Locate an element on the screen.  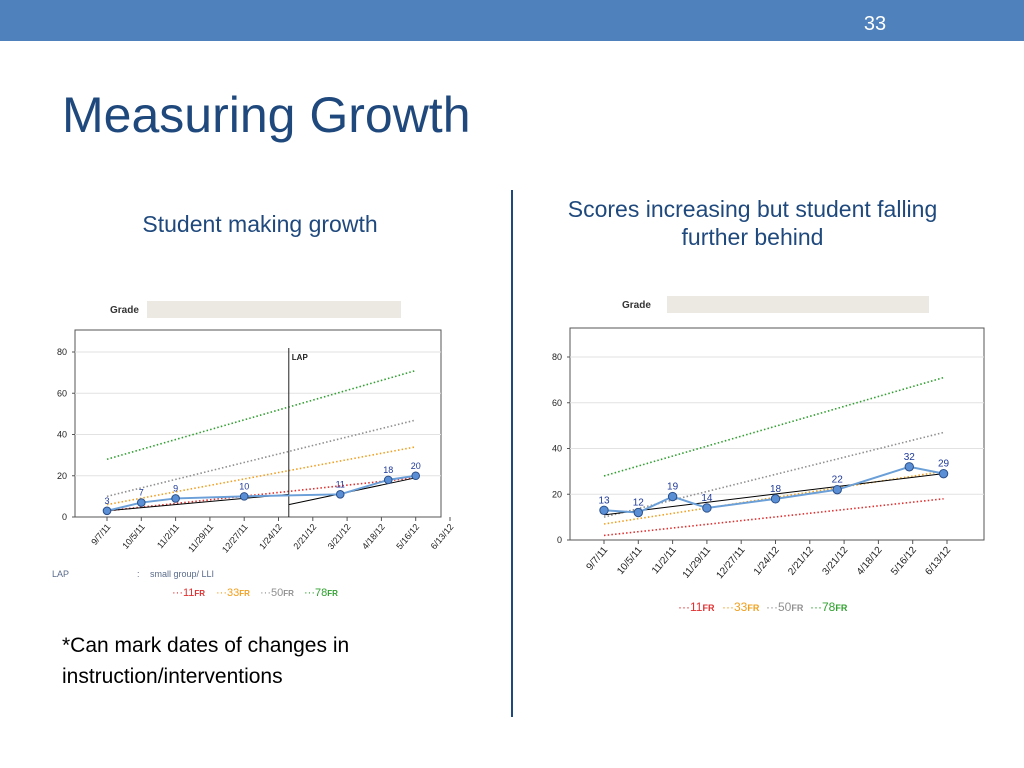
score-label: 7 is located at coordinates (141, 493).